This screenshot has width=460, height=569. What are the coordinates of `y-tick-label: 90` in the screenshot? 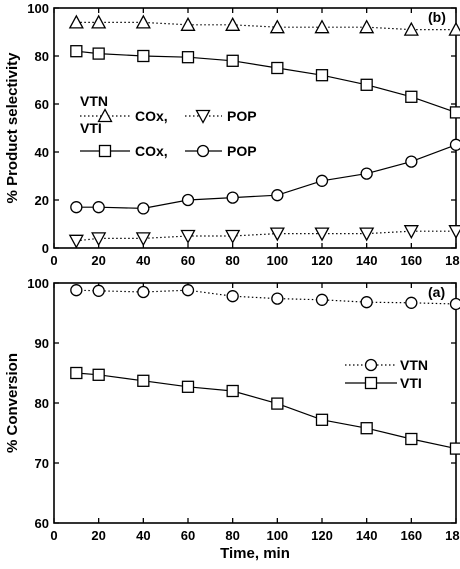 It's located at (42, 343).